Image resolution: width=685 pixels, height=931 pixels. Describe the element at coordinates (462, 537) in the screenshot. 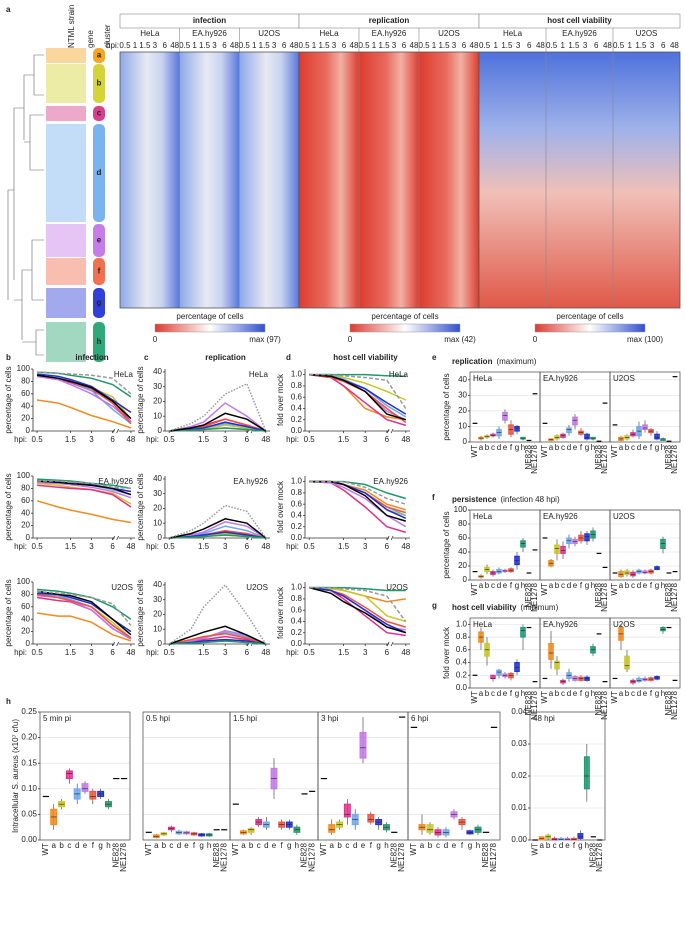

I see `y-tick-label: 60` at that location.